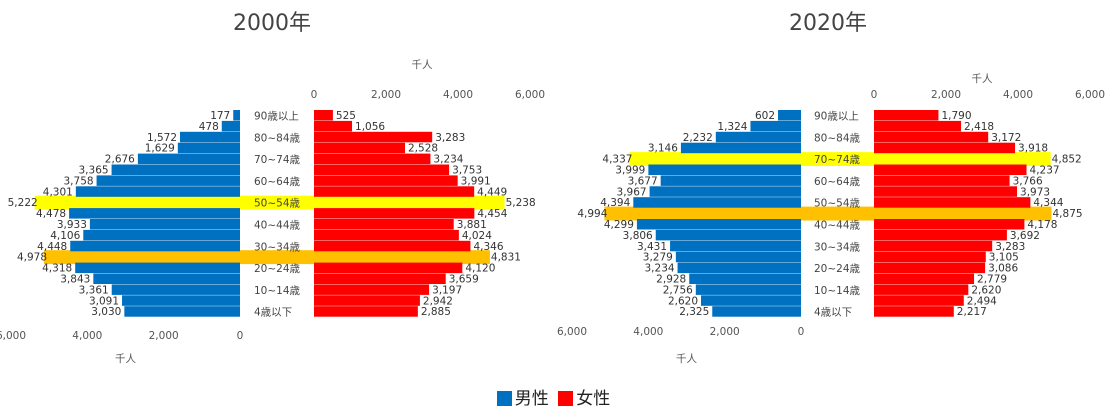 The image size is (1107, 409). What do you see at coordinates (94, 171) in the screenshot?
I see `male-value-label-0-13: 3,365` at bounding box center [94, 171].